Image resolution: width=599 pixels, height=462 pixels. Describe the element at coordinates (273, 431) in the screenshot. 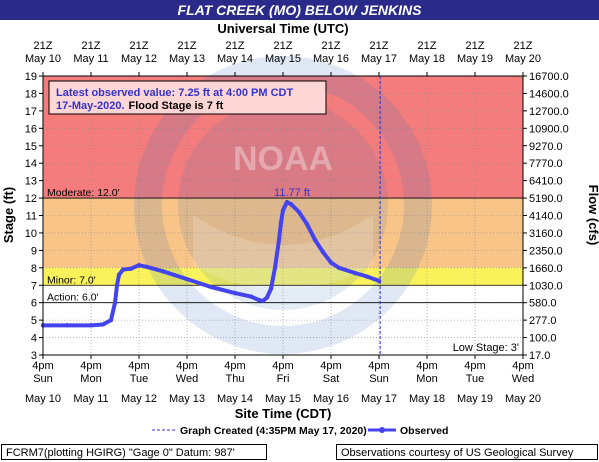

I see `legend-created-label: Graph Created (4:35PM May 17, 2020)` at that location.